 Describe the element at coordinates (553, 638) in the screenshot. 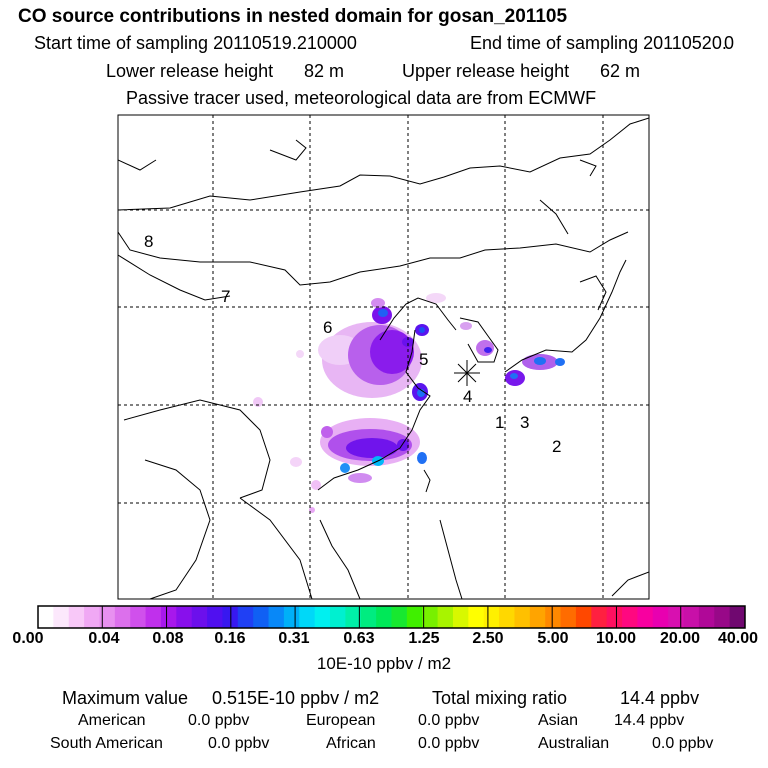

I see `colorbar-tick-8: 5.00` at that location.